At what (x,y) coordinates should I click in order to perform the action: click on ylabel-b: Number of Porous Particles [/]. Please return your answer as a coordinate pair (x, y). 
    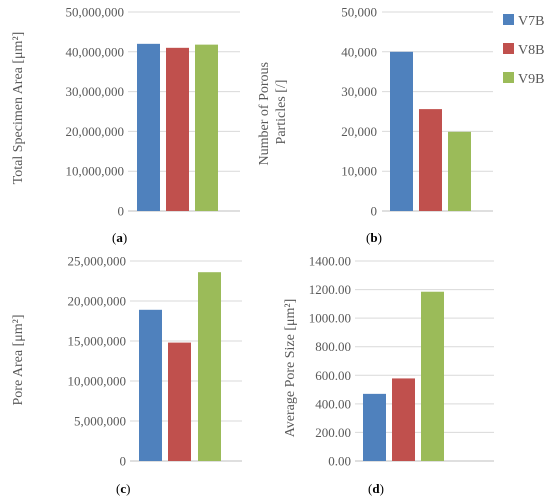
    Looking at the image, I should click on (273, 112).